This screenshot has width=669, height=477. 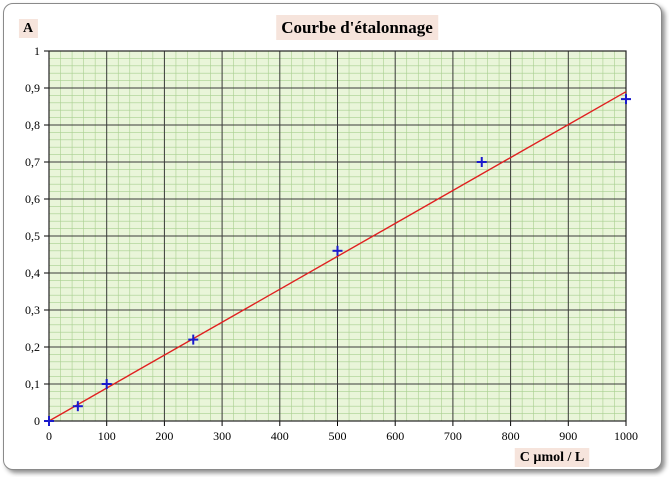 I want to click on y-tick-label: 0,5, so click(x=32, y=236).